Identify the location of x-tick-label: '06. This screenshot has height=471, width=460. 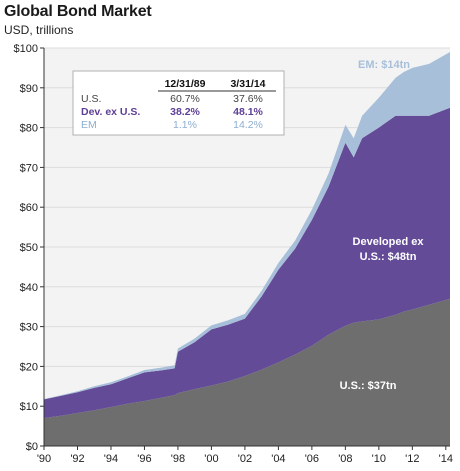
(312, 459).